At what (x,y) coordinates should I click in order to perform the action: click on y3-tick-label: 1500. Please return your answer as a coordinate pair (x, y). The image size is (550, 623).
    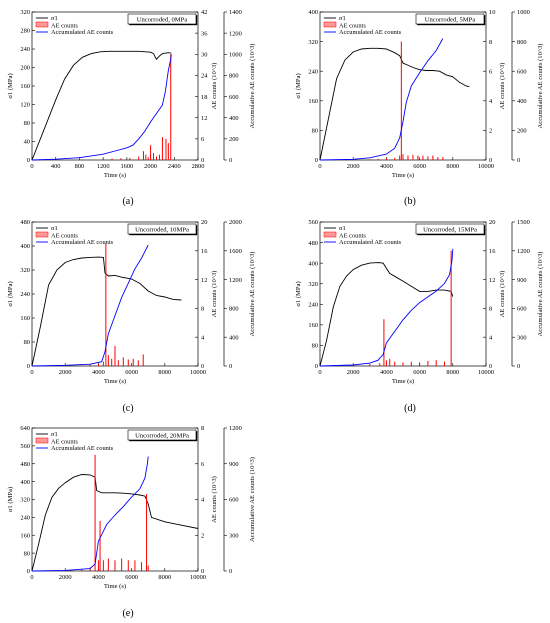
    Looking at the image, I should click on (523, 222).